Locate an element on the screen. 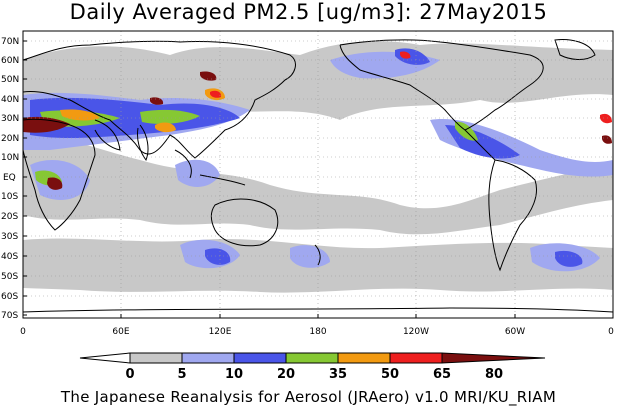 This screenshot has width=617, height=410. lon-label: 60E is located at coordinates (120, 332).